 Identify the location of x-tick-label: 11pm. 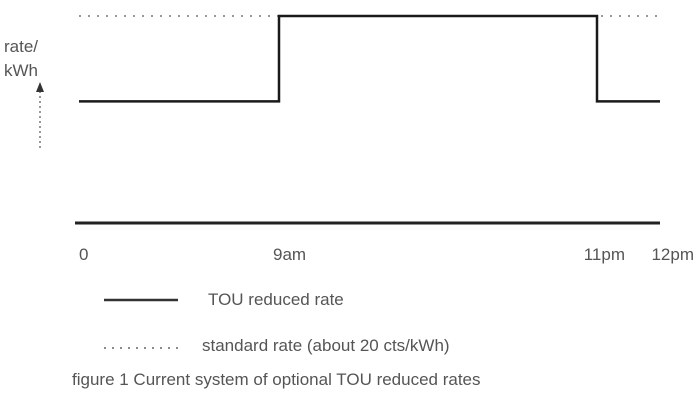
(604, 254).